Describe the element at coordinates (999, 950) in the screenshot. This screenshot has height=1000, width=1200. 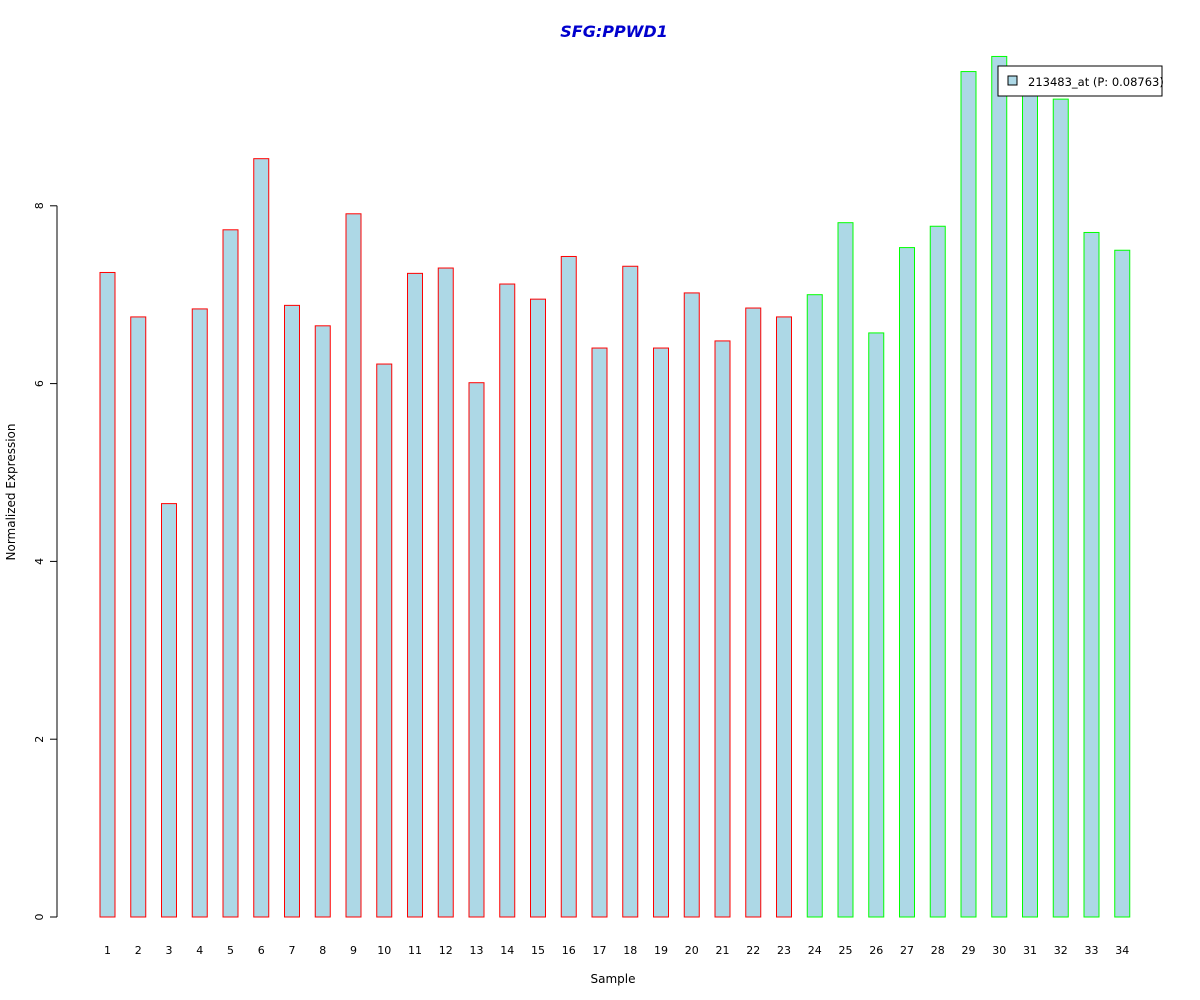
I see `x-tick-label: 30` at that location.